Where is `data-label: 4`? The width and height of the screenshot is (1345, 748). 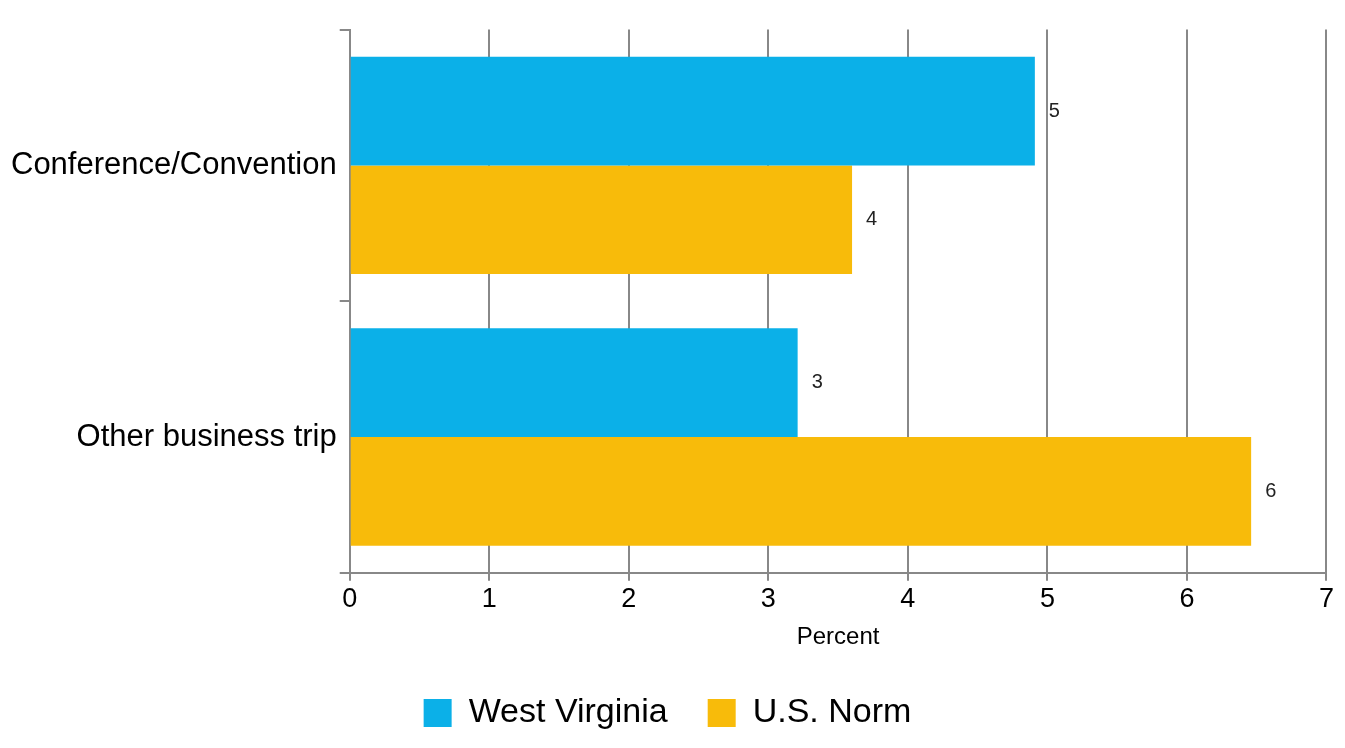
data-label: 4 is located at coordinates (872, 218).